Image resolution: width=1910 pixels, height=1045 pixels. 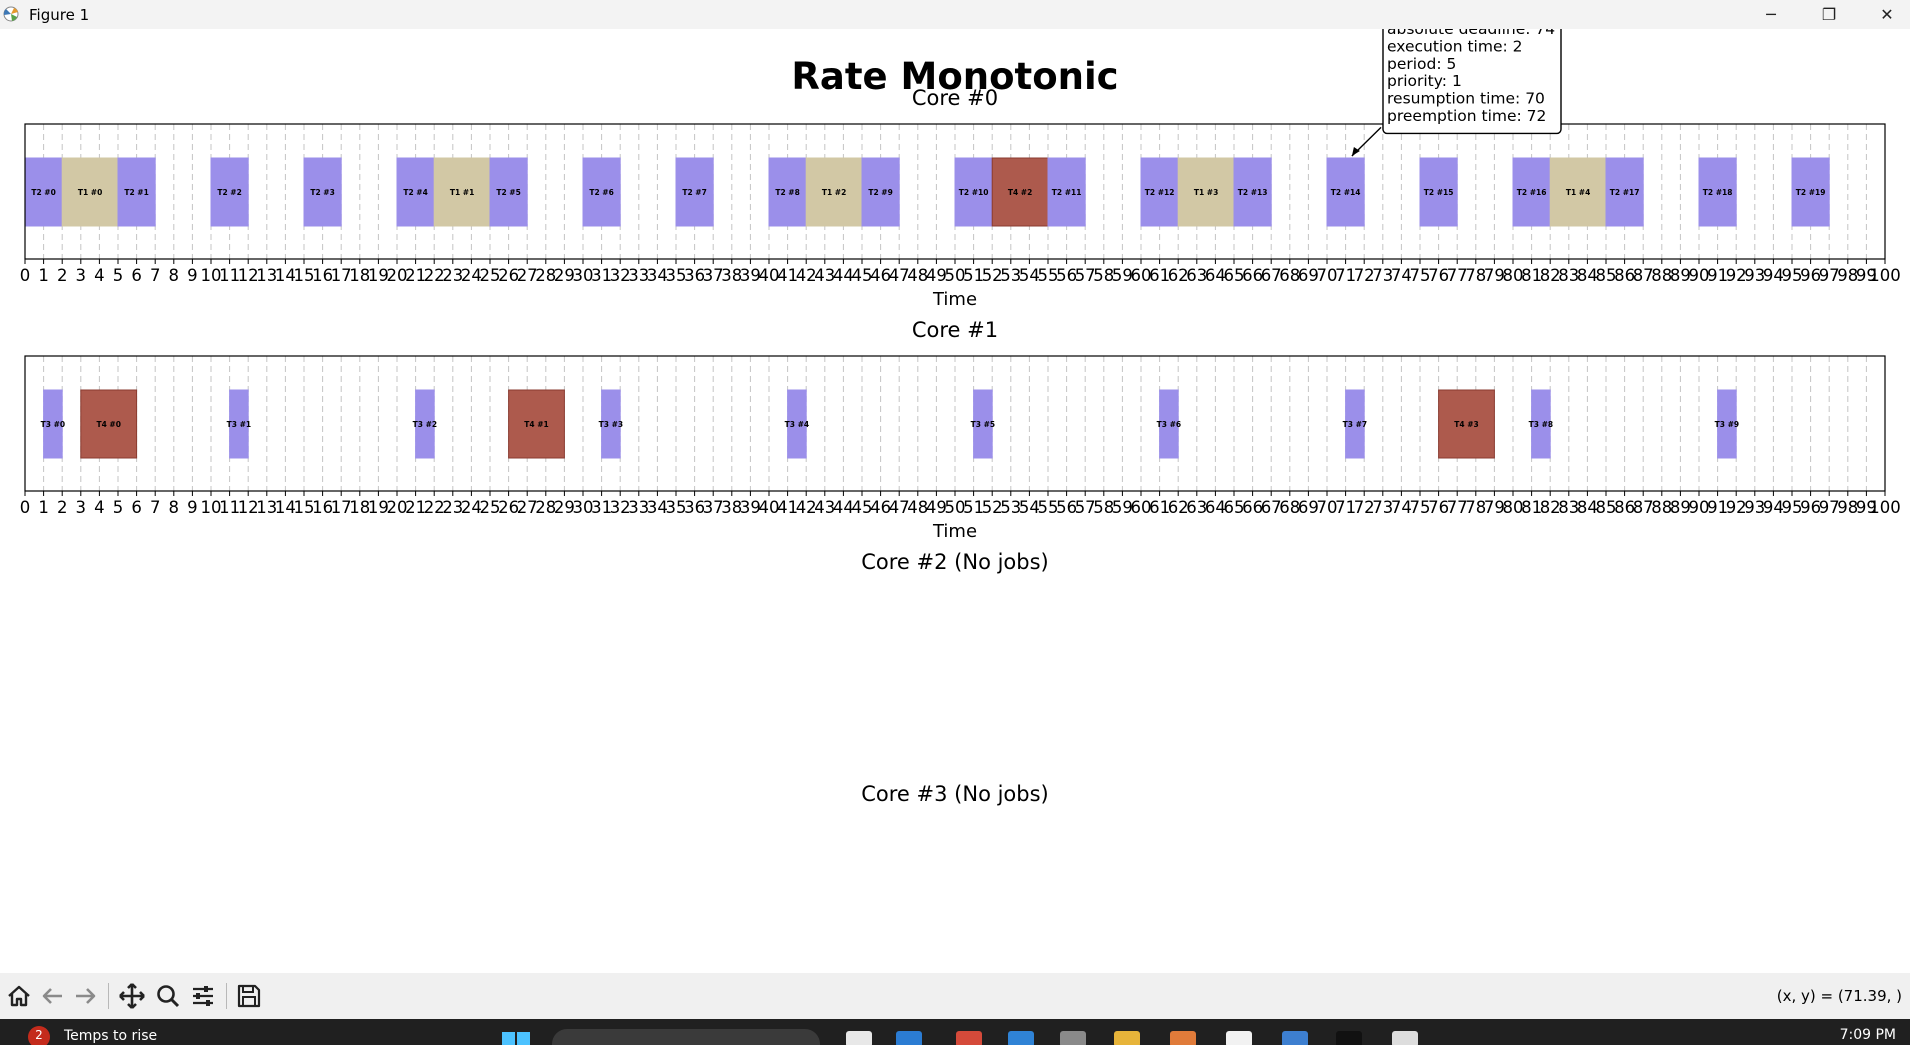 I want to click on job-label: T2 #17, so click(x=1625, y=192).